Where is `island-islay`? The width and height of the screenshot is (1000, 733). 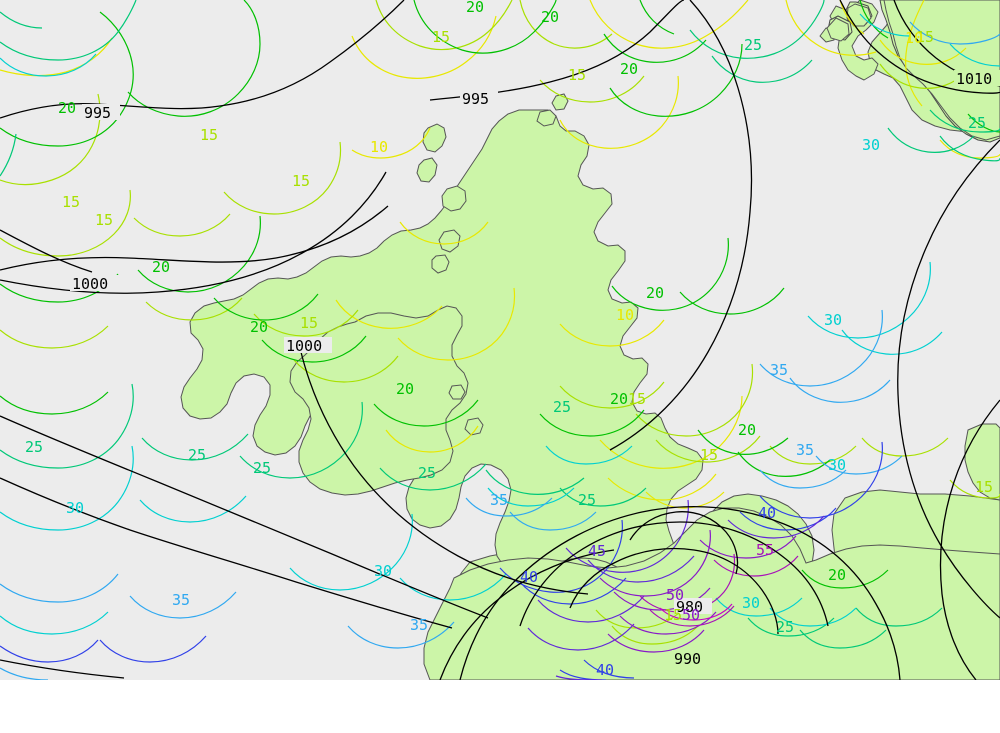
island-islay is located at coordinates (440, 264).